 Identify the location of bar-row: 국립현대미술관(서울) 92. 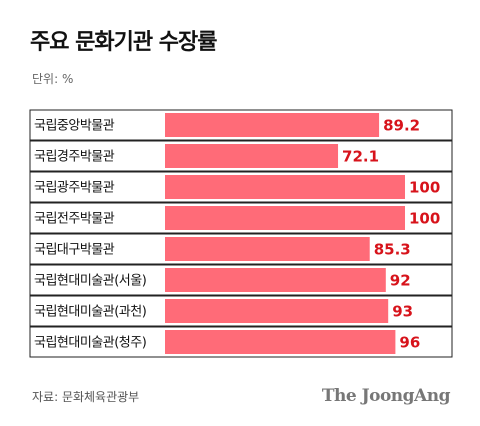
(241, 280).